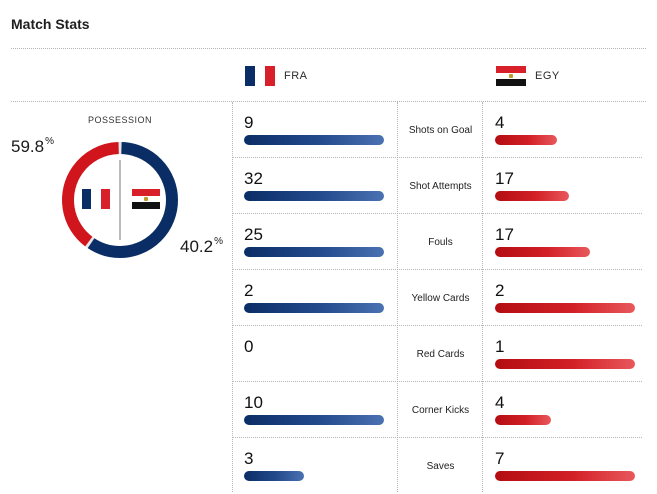  Describe the element at coordinates (500, 346) in the screenshot. I see `away-stat-value: 1` at that location.